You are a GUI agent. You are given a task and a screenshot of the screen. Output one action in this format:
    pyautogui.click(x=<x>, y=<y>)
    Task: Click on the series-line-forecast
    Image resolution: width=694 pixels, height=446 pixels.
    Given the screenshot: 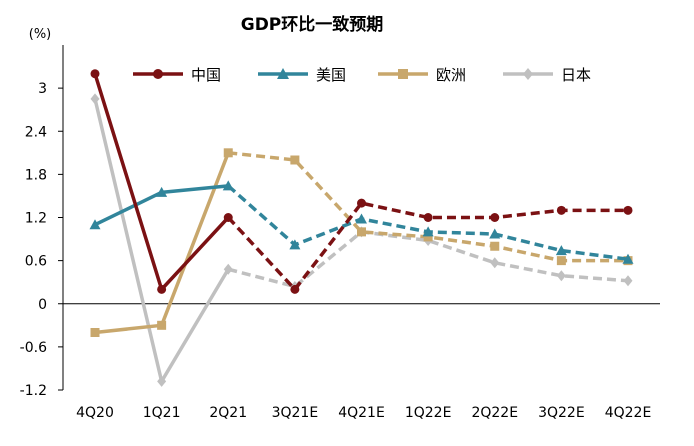 What is the action you would take?
    pyautogui.click(x=428, y=222)
    